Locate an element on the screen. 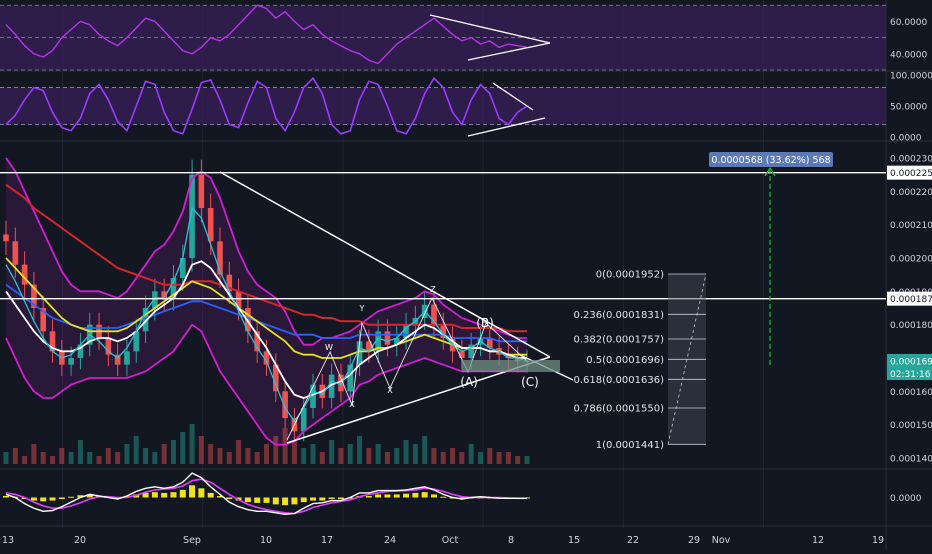 Image resolution: width=932 pixels, height=554 pixels. fib-level-label: 0.618(0.0001636) is located at coordinates (618, 380).